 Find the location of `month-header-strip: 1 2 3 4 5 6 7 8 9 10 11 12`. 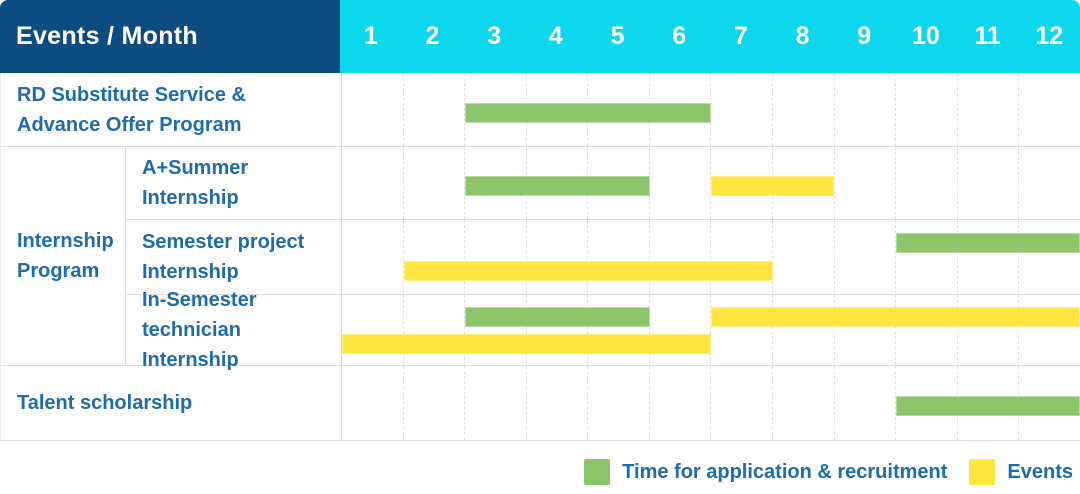

month-header-strip: 1 2 3 4 5 6 7 8 9 10 11 12 is located at coordinates (710, 36).